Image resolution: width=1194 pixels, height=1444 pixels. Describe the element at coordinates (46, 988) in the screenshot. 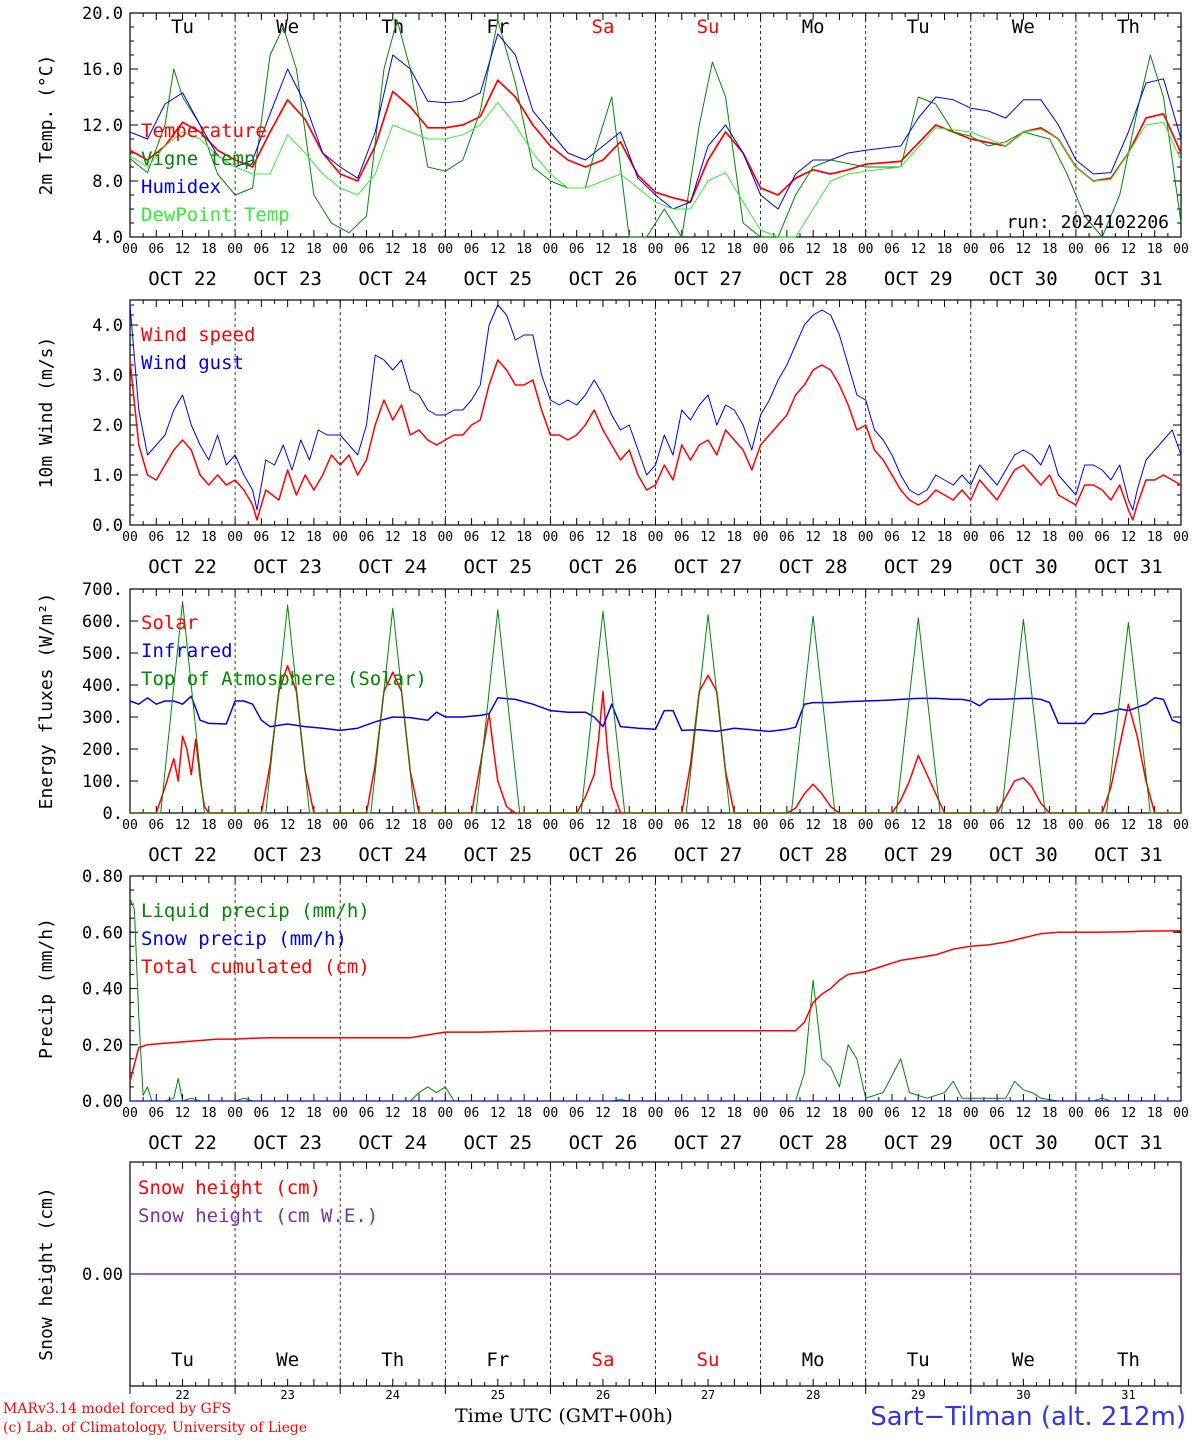

I see `y-axis-label: Precip (mm/h)` at that location.